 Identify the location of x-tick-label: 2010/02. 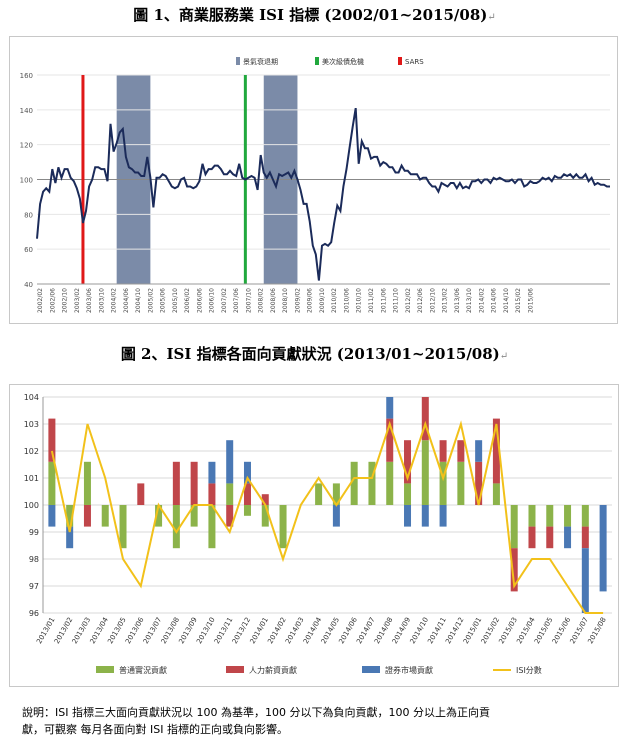
(334, 300).